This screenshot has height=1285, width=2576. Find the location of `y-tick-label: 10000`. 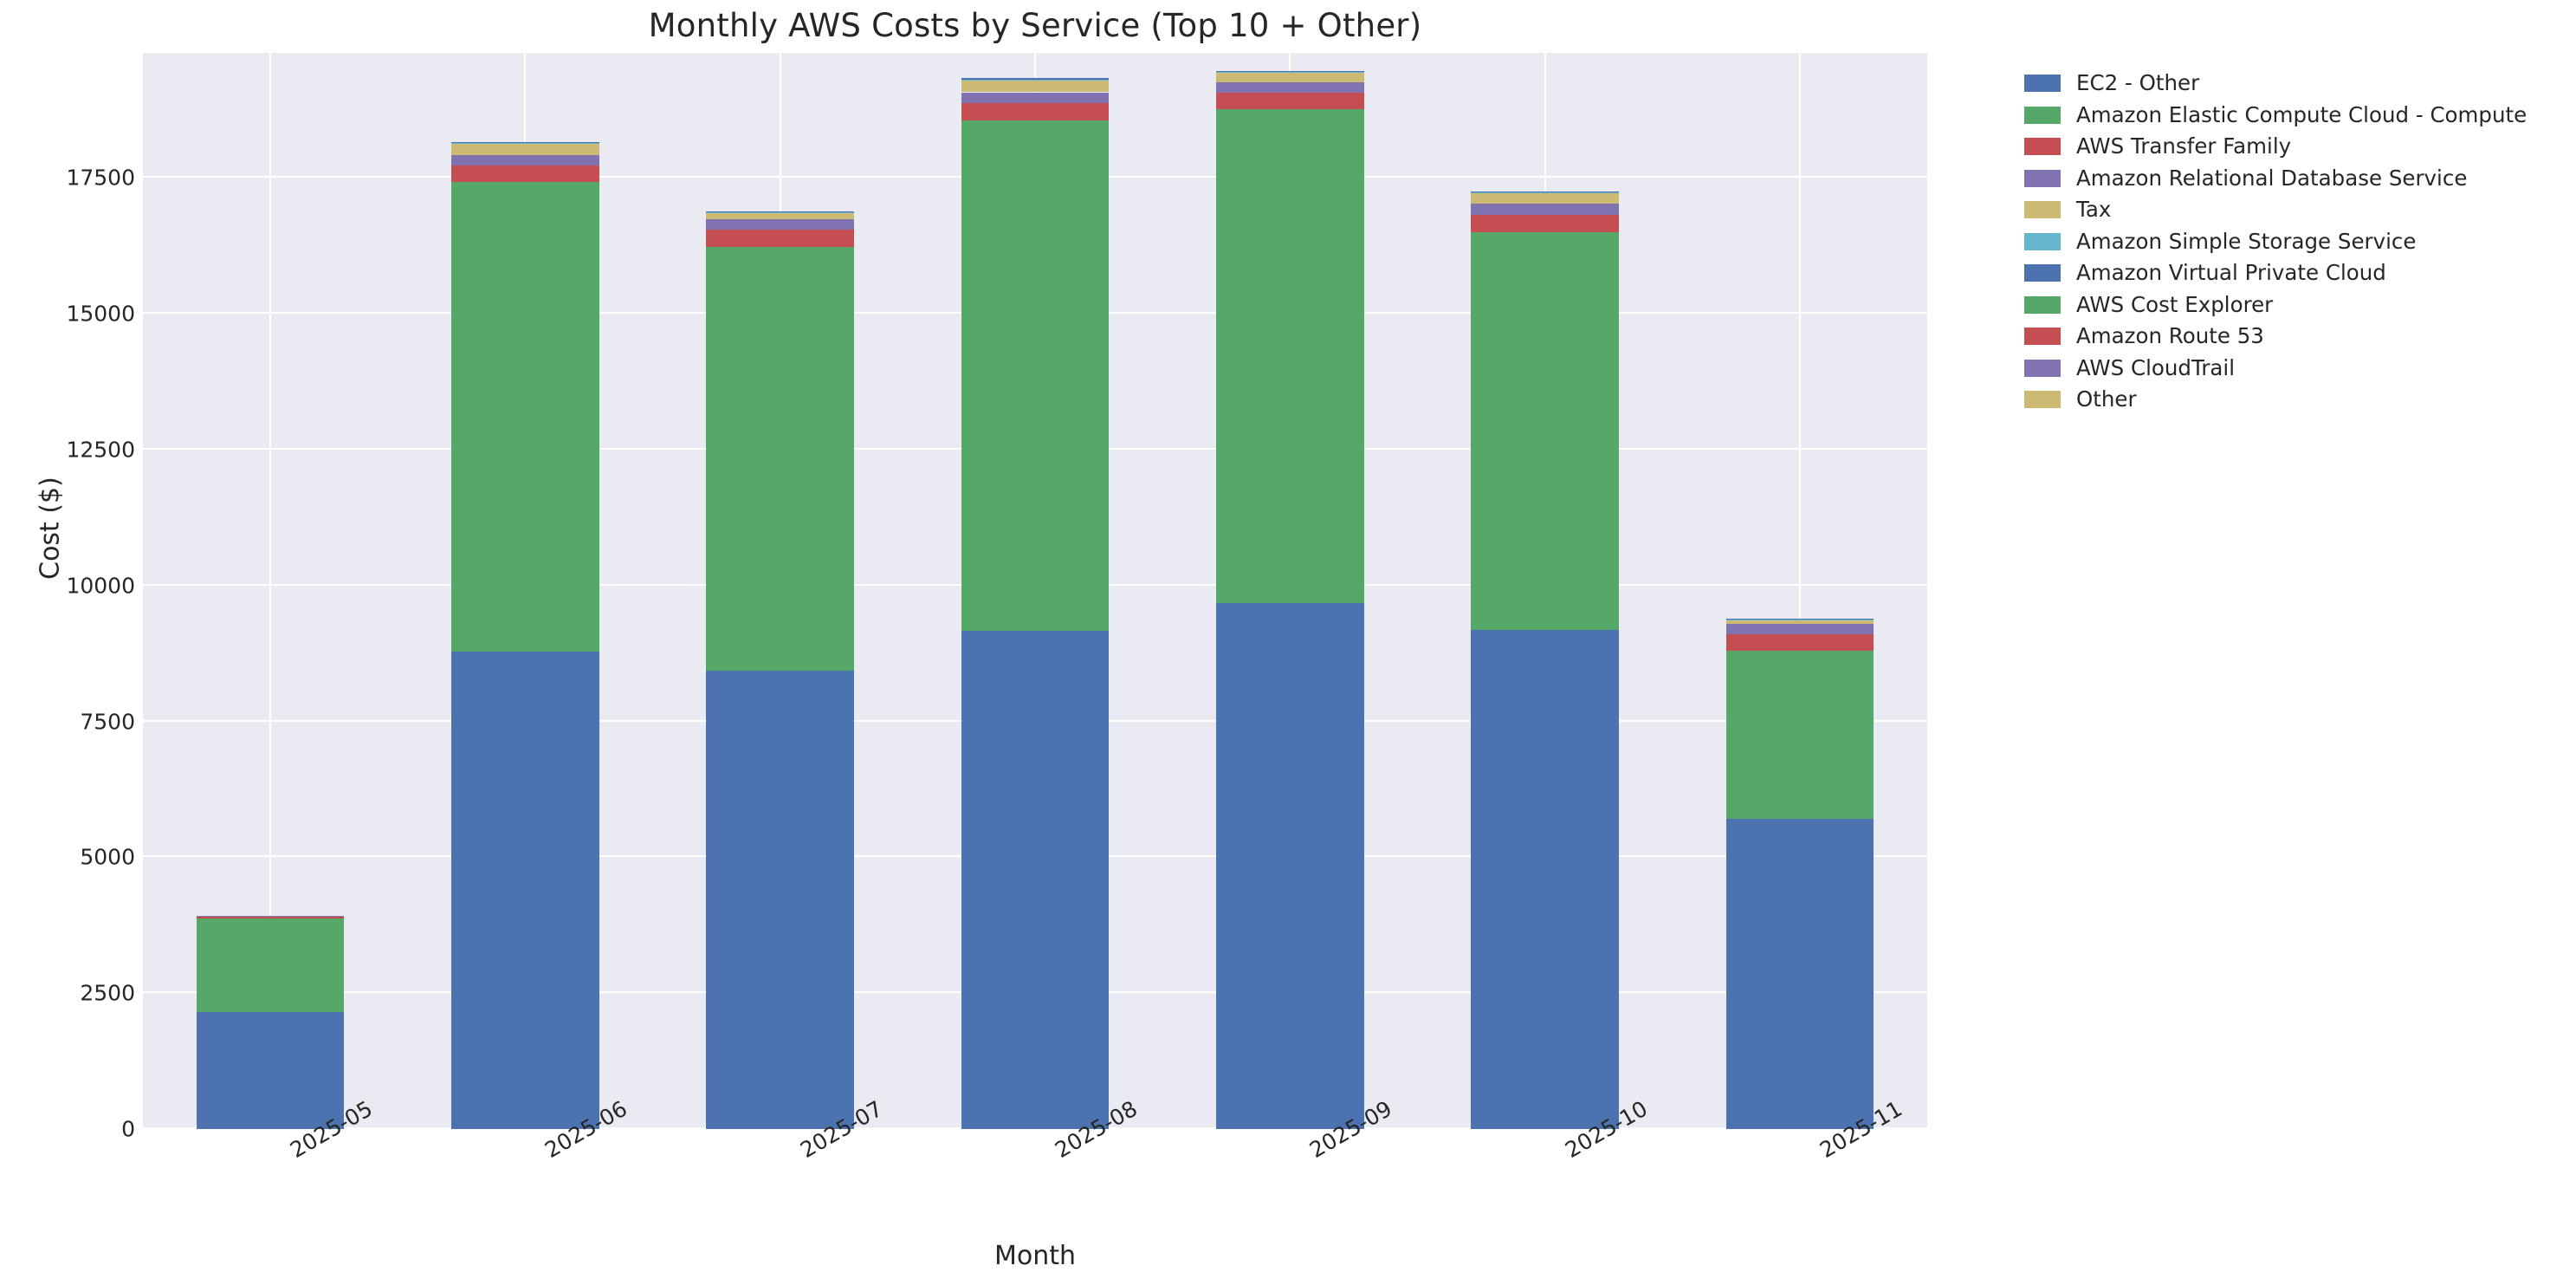

y-tick-label: 10000 is located at coordinates (100, 586).